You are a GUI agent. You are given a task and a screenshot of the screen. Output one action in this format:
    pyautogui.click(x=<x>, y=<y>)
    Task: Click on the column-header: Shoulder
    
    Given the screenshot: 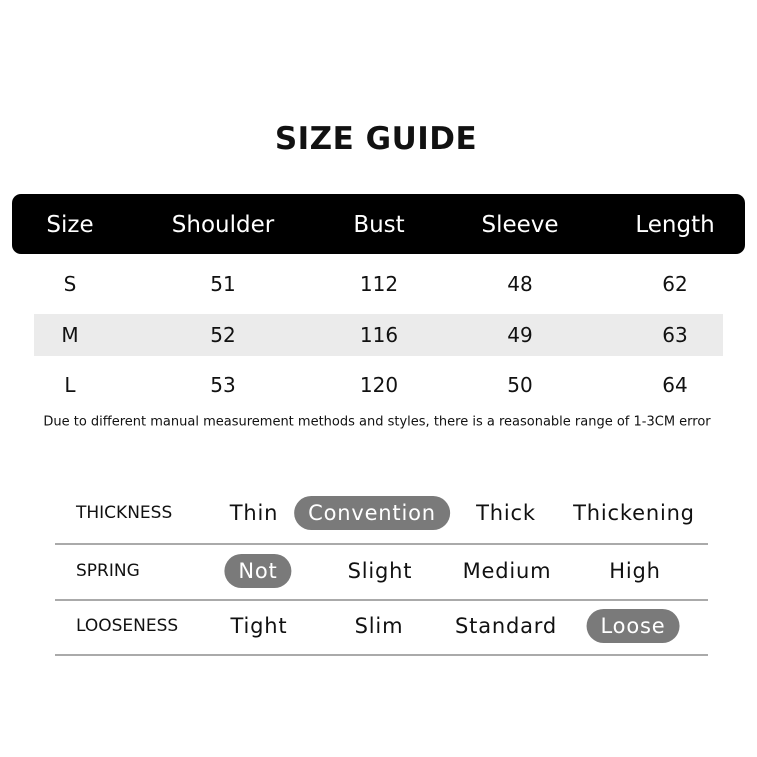 What is the action you would take?
    pyautogui.click(x=223, y=225)
    